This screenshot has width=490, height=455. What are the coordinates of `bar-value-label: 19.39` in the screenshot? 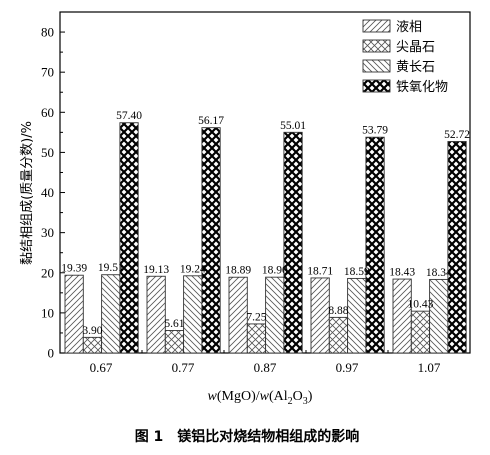 It's located at (74, 269).